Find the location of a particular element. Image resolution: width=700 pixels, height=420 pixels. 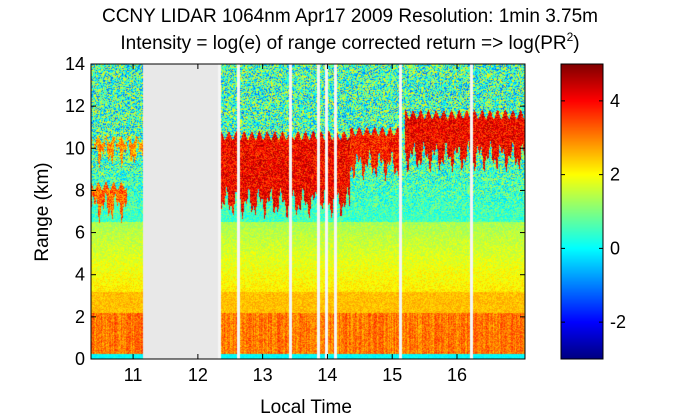

x-tick-label: 15 is located at coordinates (392, 375).